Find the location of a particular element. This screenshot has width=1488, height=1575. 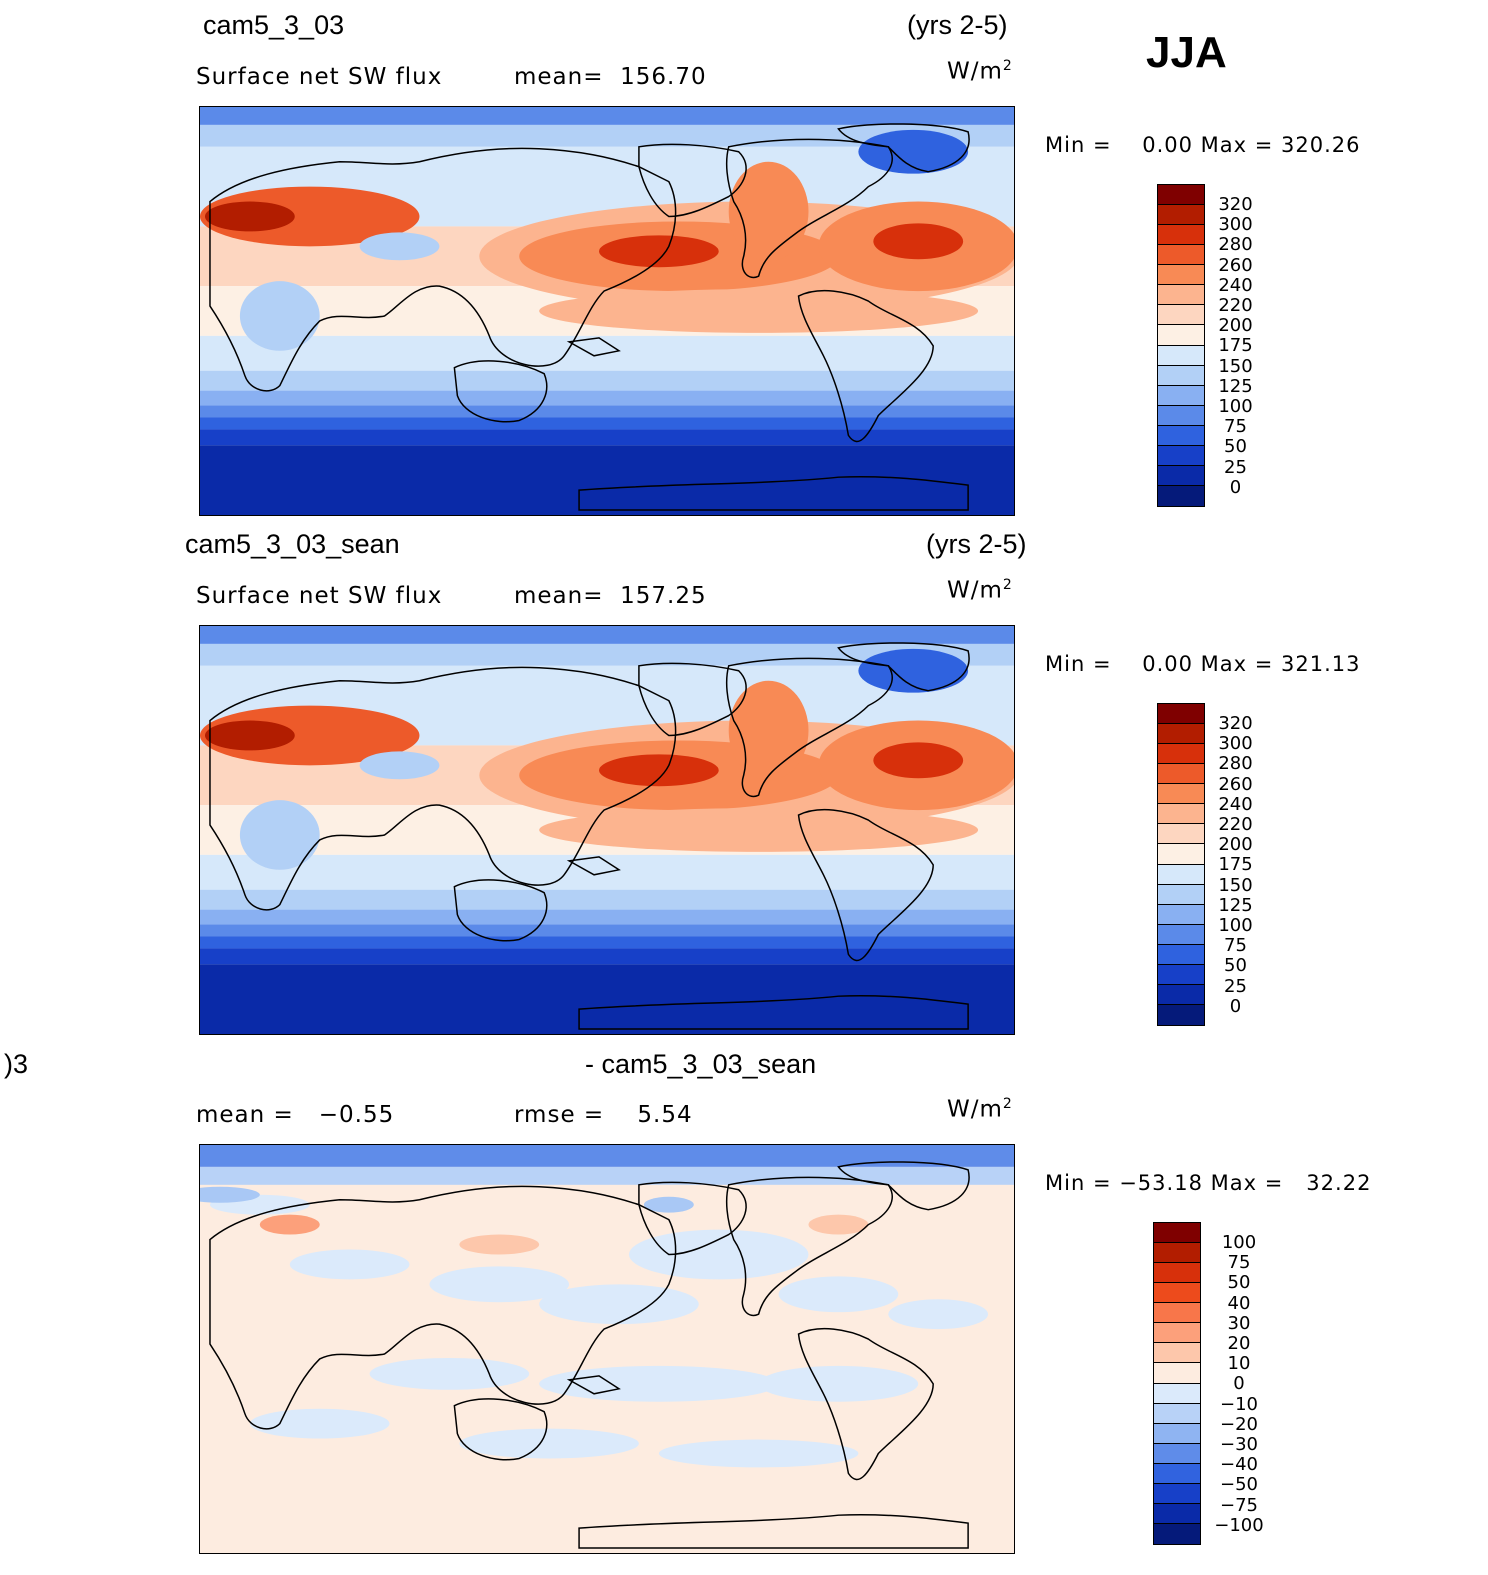

panel2-colorbar is located at coordinates (1181, 864).